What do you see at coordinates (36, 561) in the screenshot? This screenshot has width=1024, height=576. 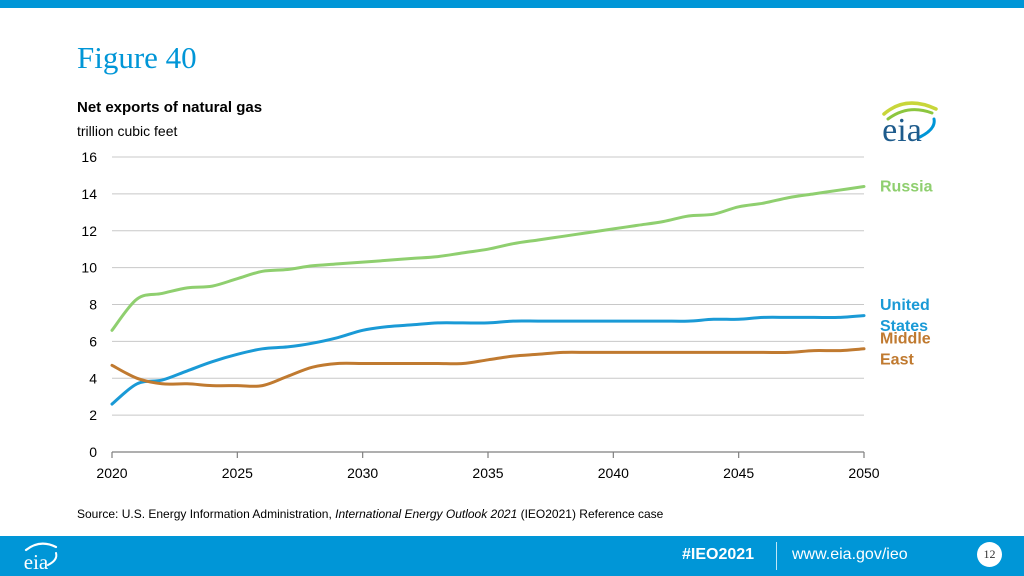 I see `footer-logo-text: eia` at bounding box center [36, 561].